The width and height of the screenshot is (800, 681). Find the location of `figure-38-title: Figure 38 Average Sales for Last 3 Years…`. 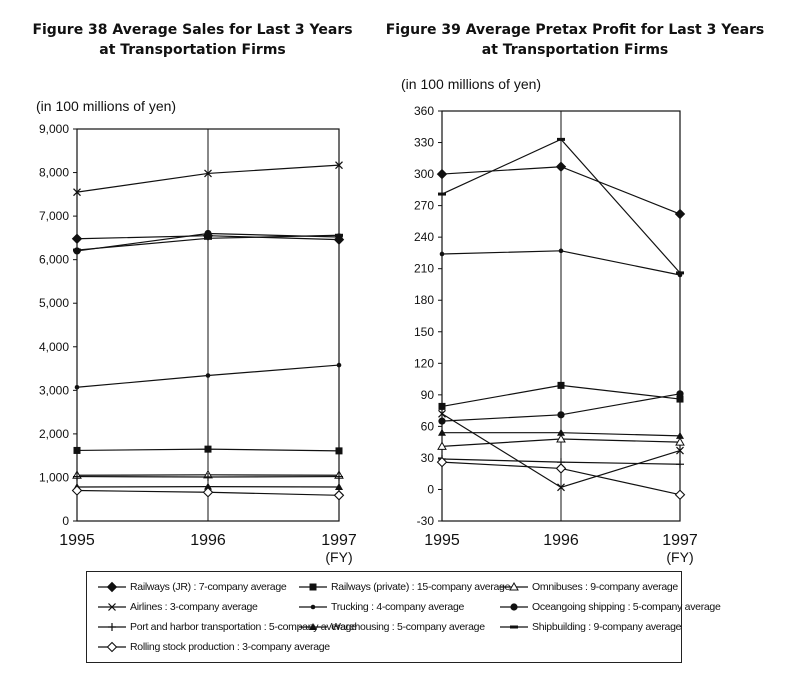

figure-38-title: Figure 38 Average Sales for Last 3 Years… is located at coordinates (192, 40).